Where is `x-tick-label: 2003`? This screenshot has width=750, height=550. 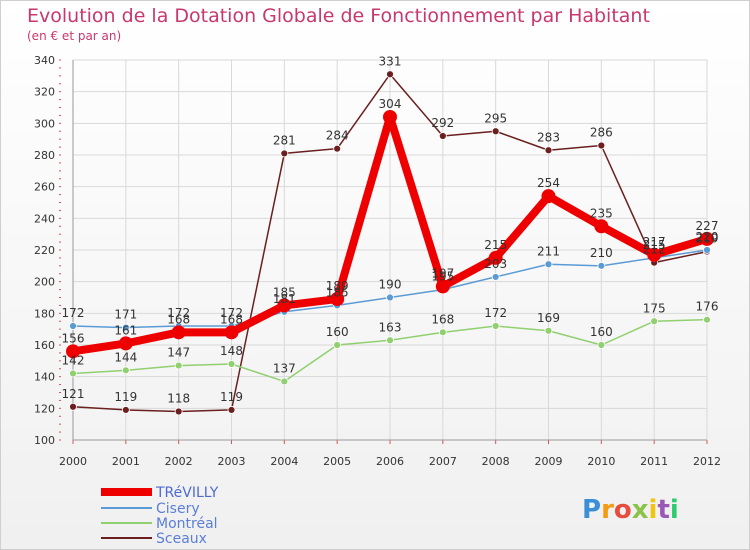
x-tick-label: 2003 is located at coordinates (232, 461).